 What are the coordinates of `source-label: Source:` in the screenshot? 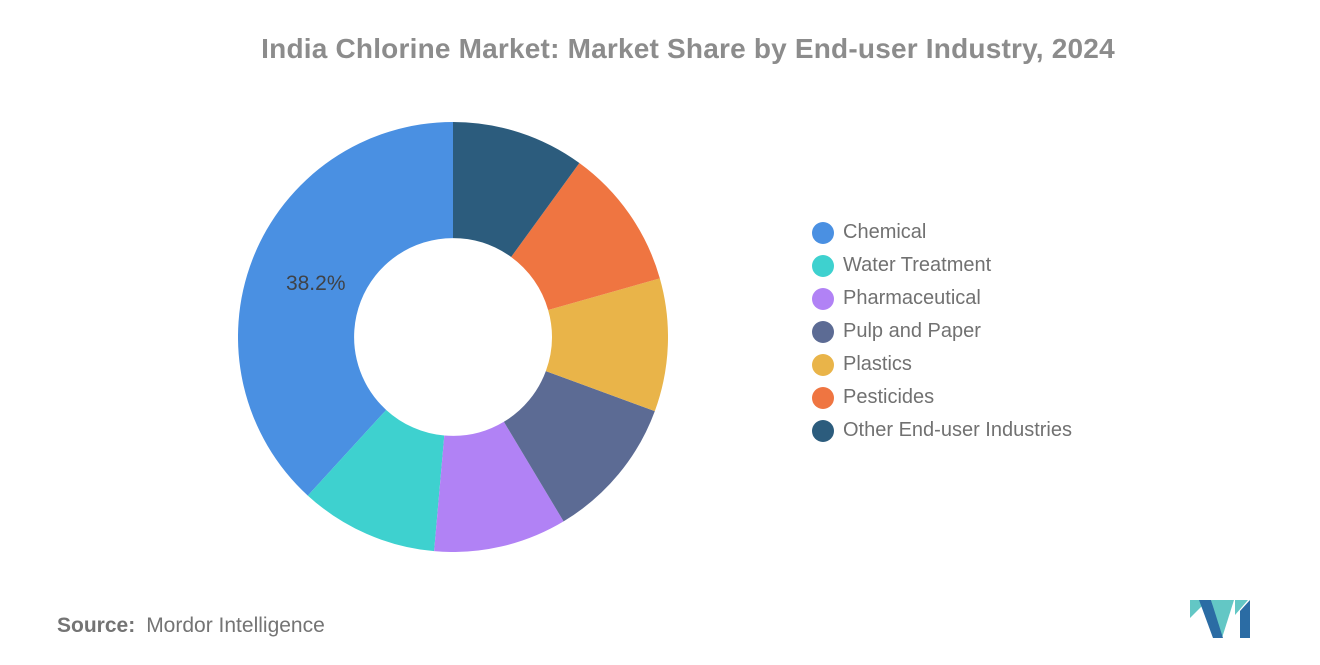 It's located at (96, 625).